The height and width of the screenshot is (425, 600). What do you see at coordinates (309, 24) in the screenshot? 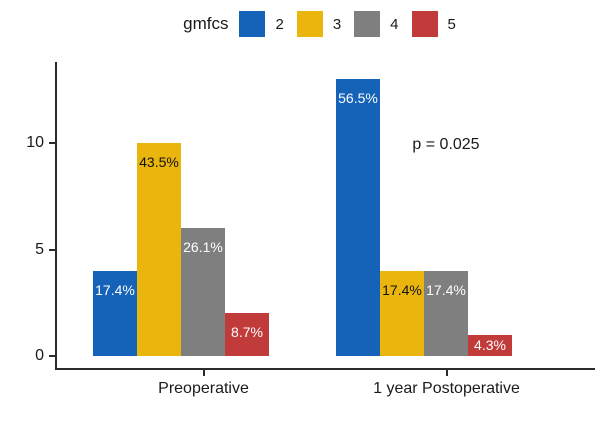
I see `legend-swatch-gmfcs-3-icon` at bounding box center [309, 24].